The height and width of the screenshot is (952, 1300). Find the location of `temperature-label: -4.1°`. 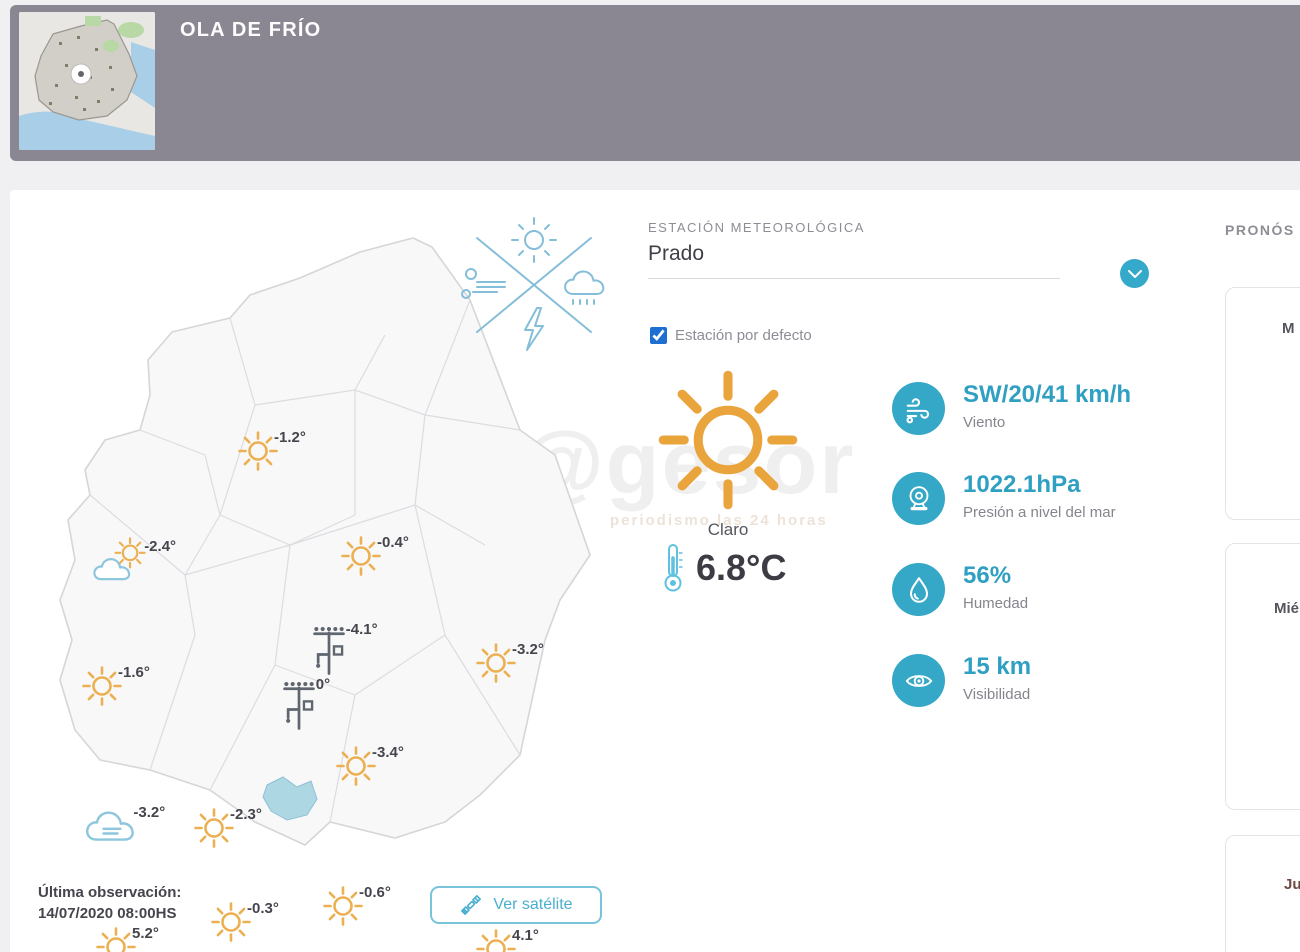

temperature-label: -4.1° is located at coordinates (361, 629).